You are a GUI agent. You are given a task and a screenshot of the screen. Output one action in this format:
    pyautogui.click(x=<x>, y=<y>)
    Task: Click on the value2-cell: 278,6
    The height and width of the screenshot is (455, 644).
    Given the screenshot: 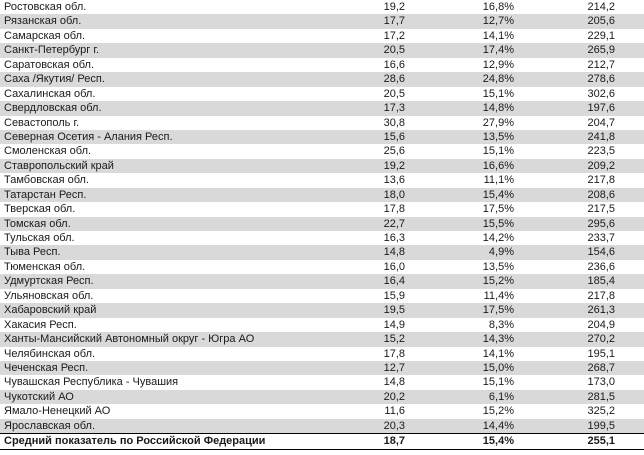 What is the action you would take?
    pyautogui.click(x=601, y=79)
    